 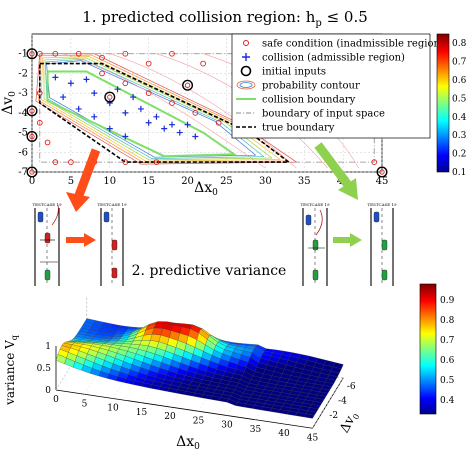 What do you see at coordinates (246, 71) in the screenshot?
I see `legend-marker-initial` at bounding box center [246, 71].